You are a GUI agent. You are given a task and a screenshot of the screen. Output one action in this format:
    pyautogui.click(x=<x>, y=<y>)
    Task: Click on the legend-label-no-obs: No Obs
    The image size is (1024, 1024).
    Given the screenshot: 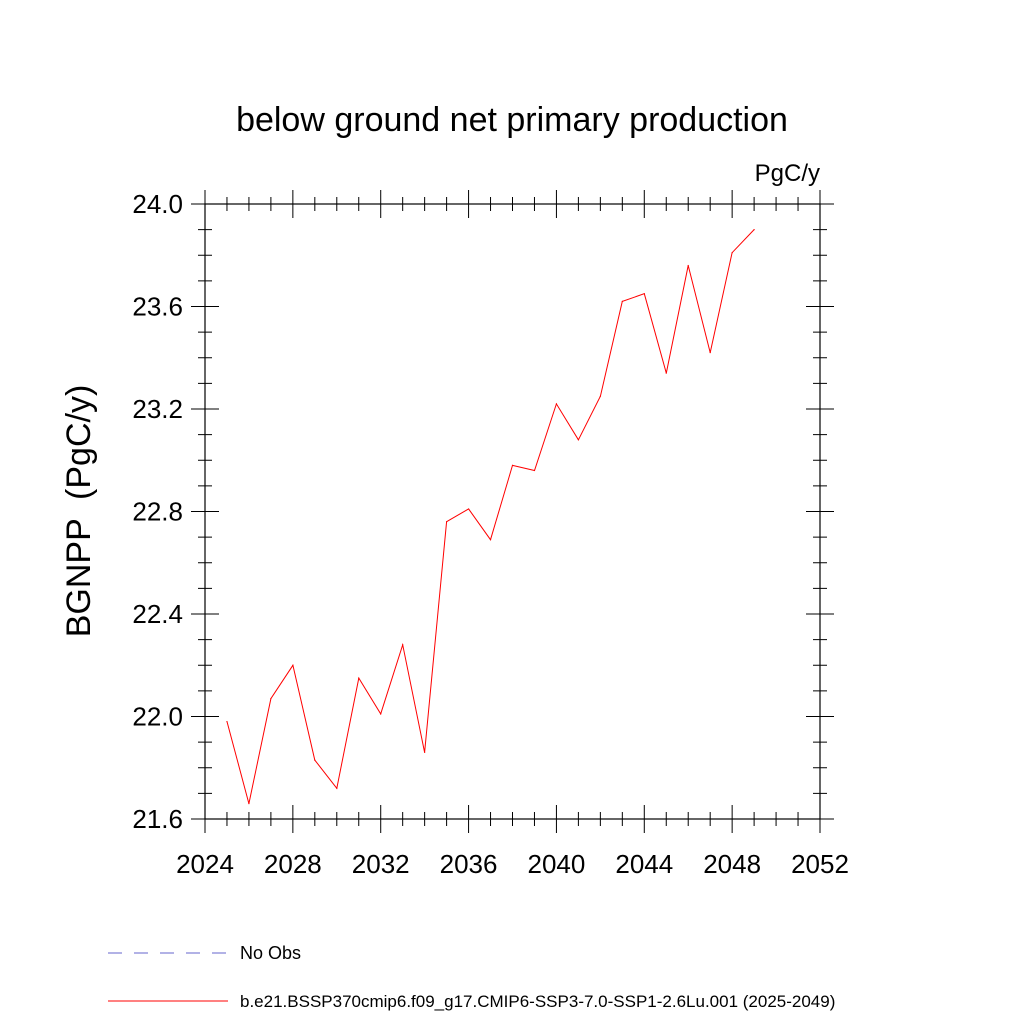 What is the action you would take?
    pyautogui.click(x=270, y=953)
    